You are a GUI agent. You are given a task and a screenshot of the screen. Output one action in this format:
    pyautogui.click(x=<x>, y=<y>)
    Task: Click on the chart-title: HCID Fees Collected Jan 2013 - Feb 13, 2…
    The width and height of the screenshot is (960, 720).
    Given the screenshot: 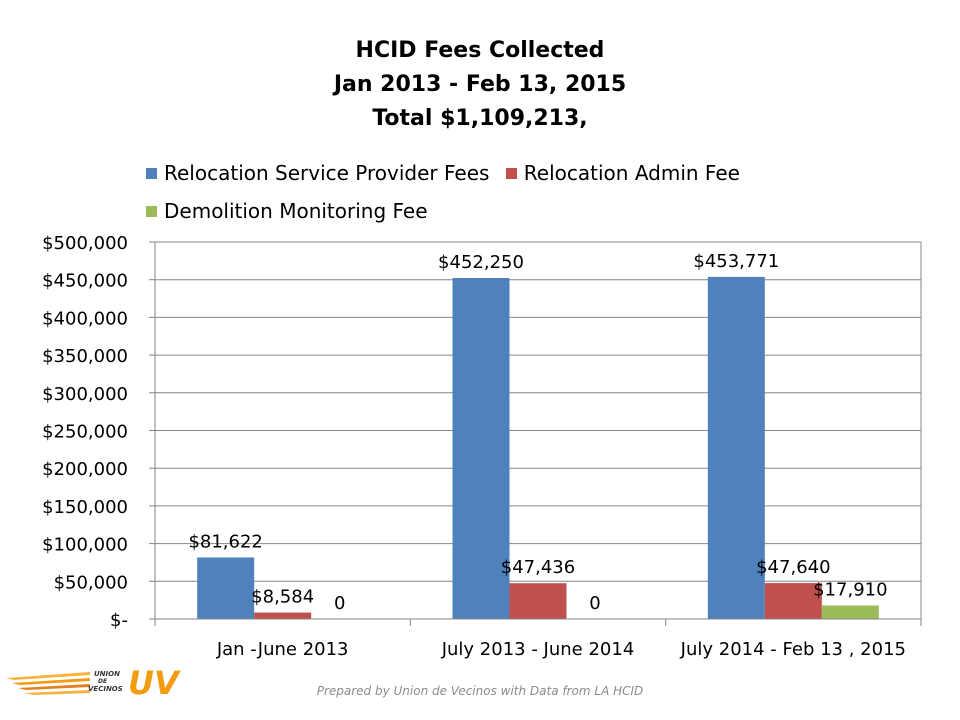 What is the action you would take?
    pyautogui.click(x=480, y=85)
    